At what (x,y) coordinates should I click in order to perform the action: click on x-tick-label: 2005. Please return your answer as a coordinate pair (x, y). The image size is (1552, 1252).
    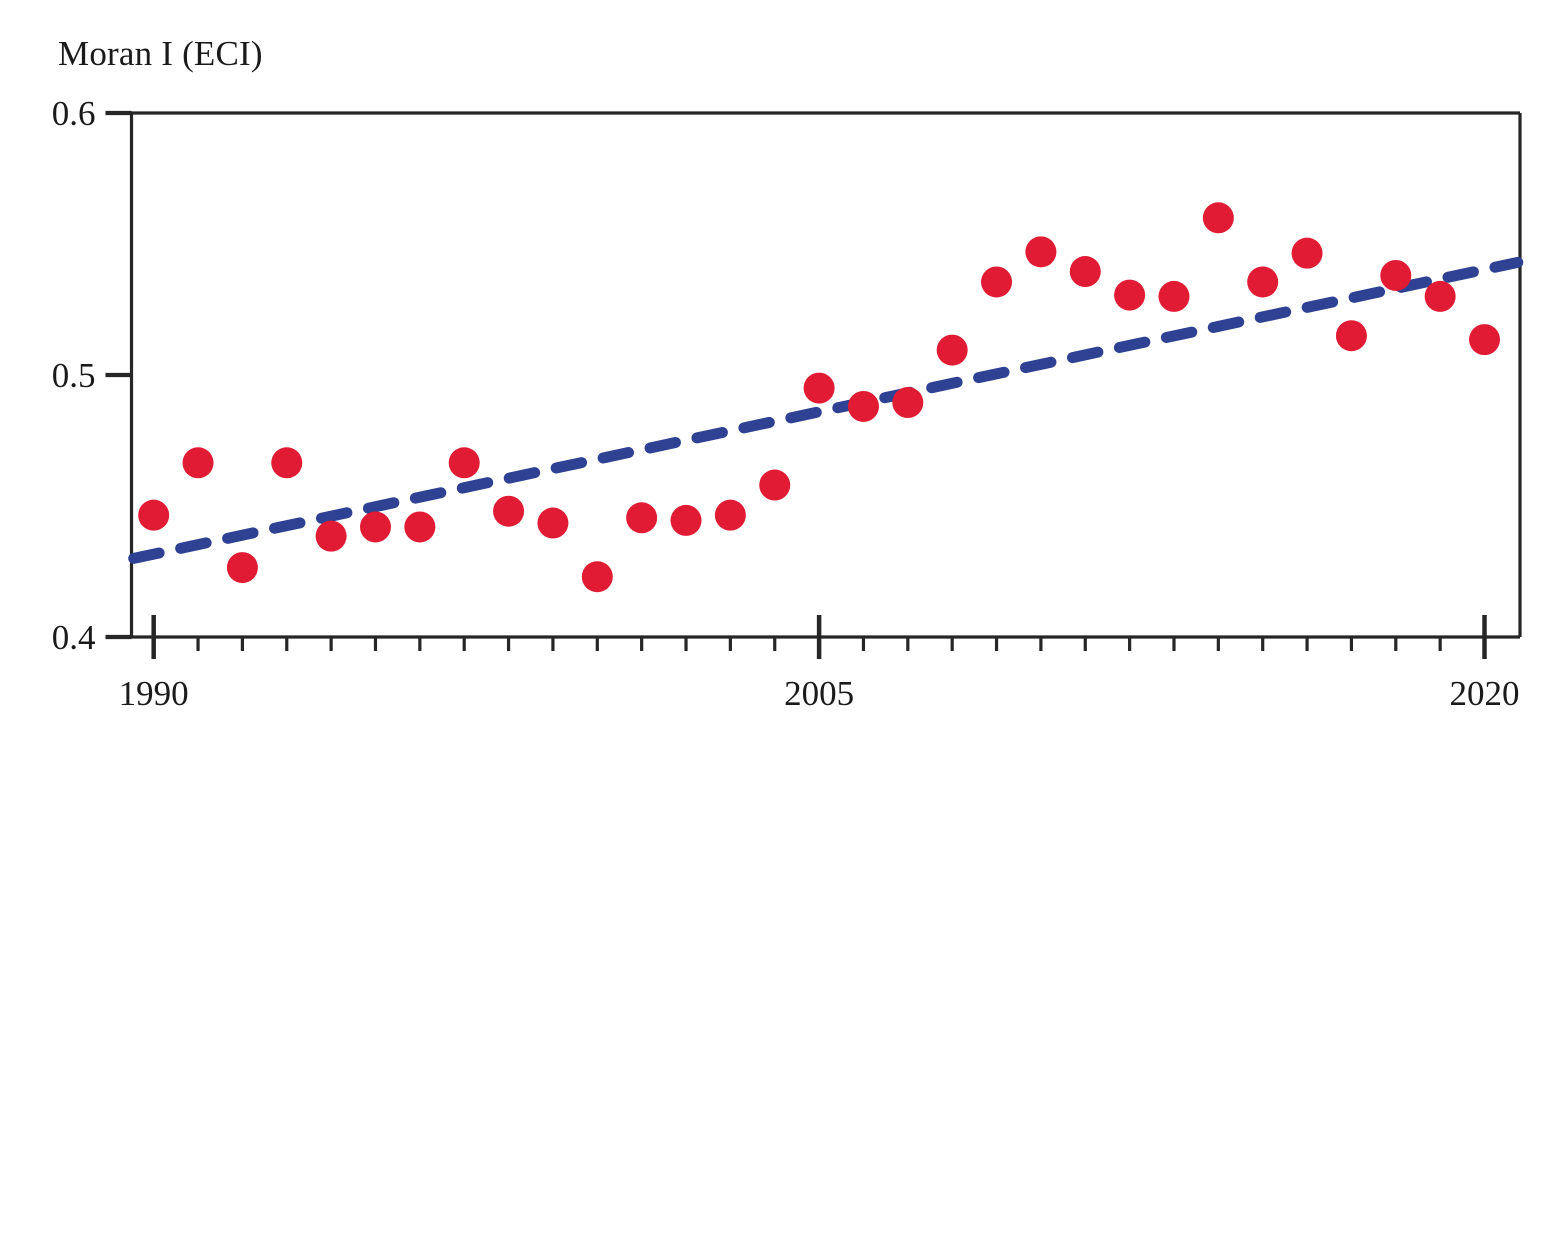
    Looking at the image, I should click on (819, 693).